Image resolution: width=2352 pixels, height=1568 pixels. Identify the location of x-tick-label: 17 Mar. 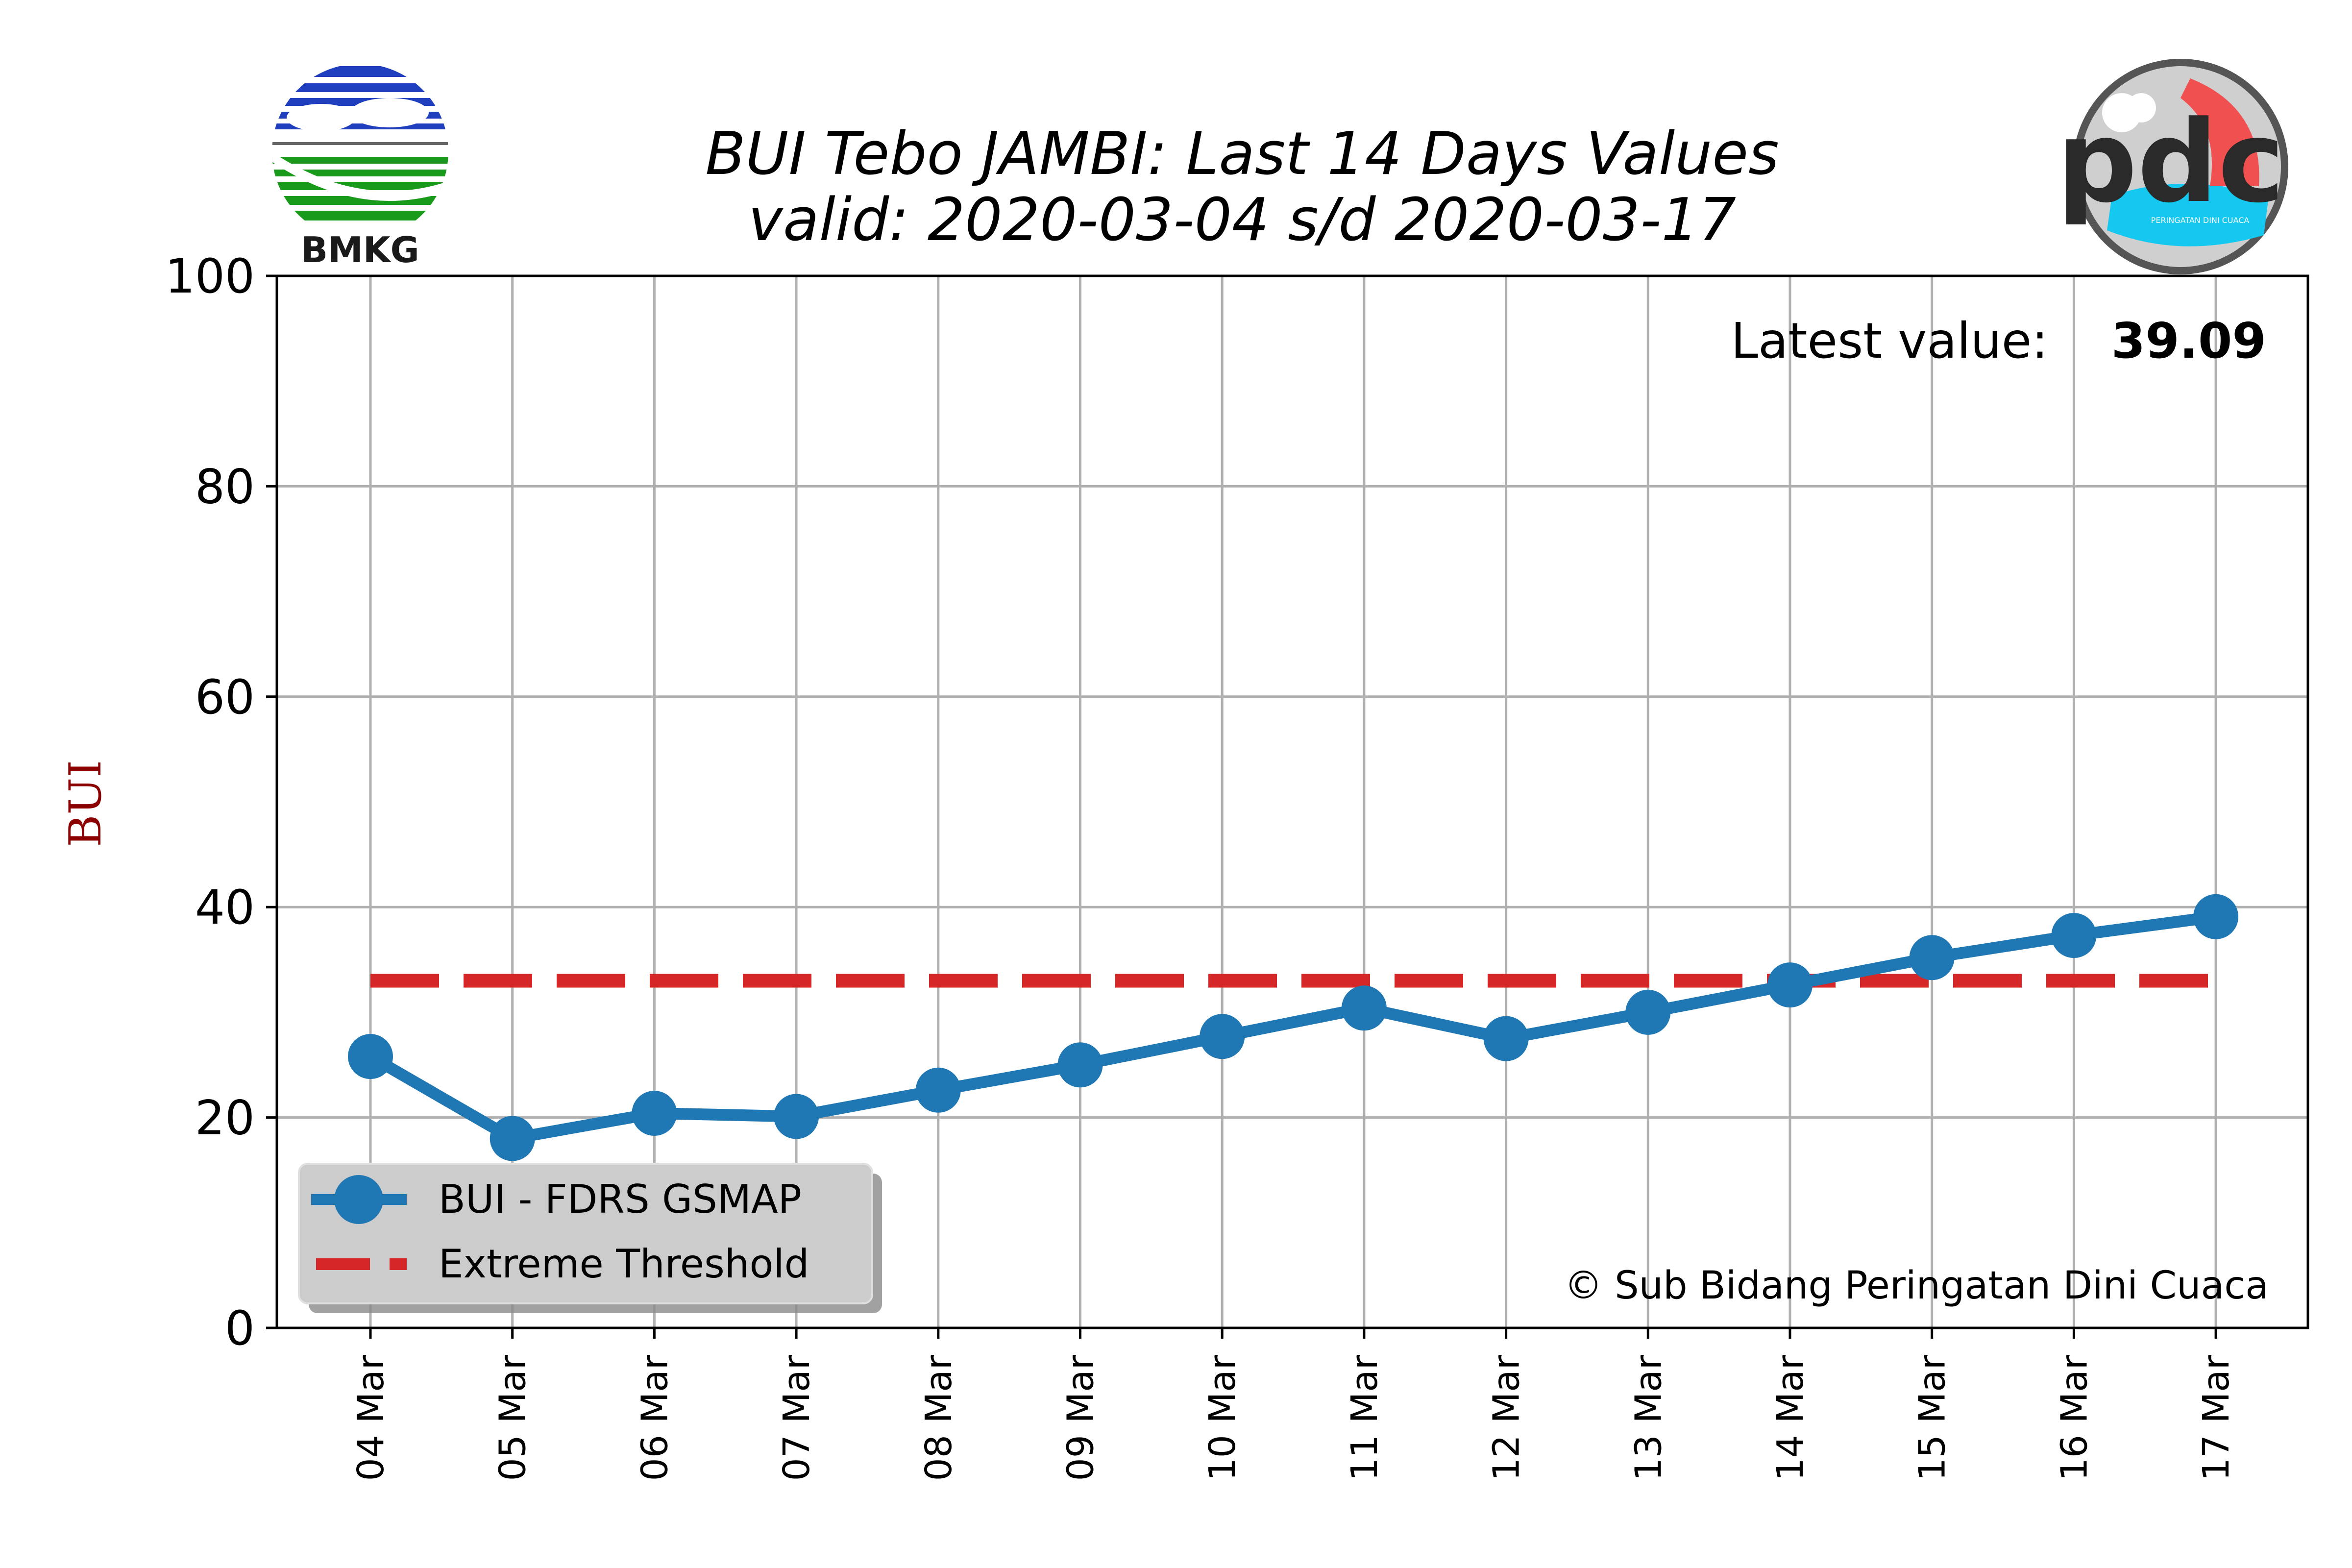
(2216, 1417).